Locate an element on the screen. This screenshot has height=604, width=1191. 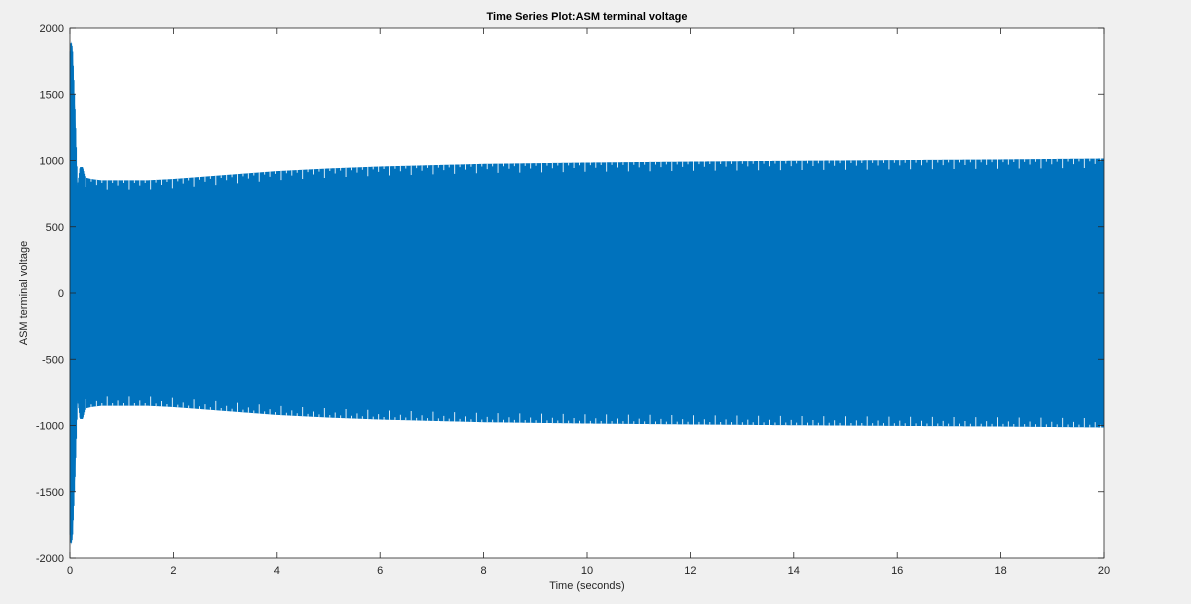
x-tick-label: 10 is located at coordinates (587, 571).